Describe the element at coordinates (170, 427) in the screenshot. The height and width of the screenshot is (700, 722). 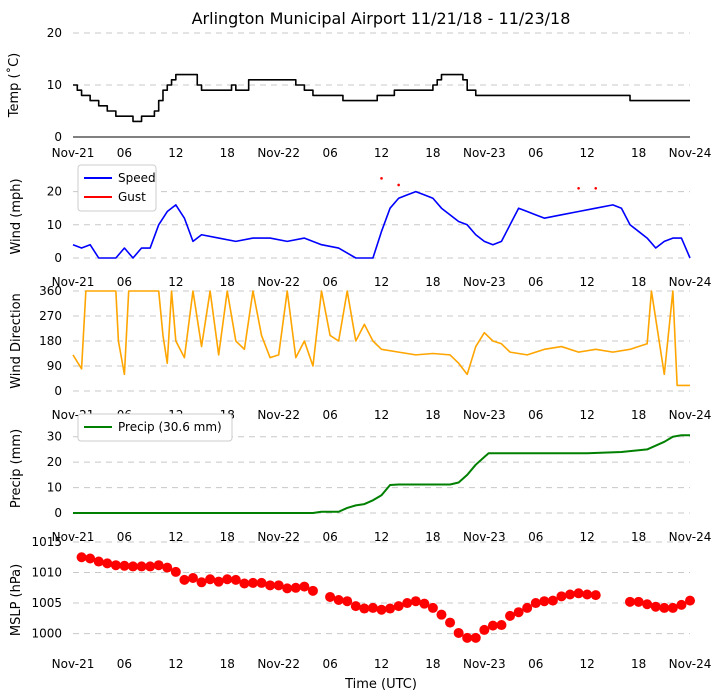
I see `legend-label: Precip (30.6 mm)` at that location.